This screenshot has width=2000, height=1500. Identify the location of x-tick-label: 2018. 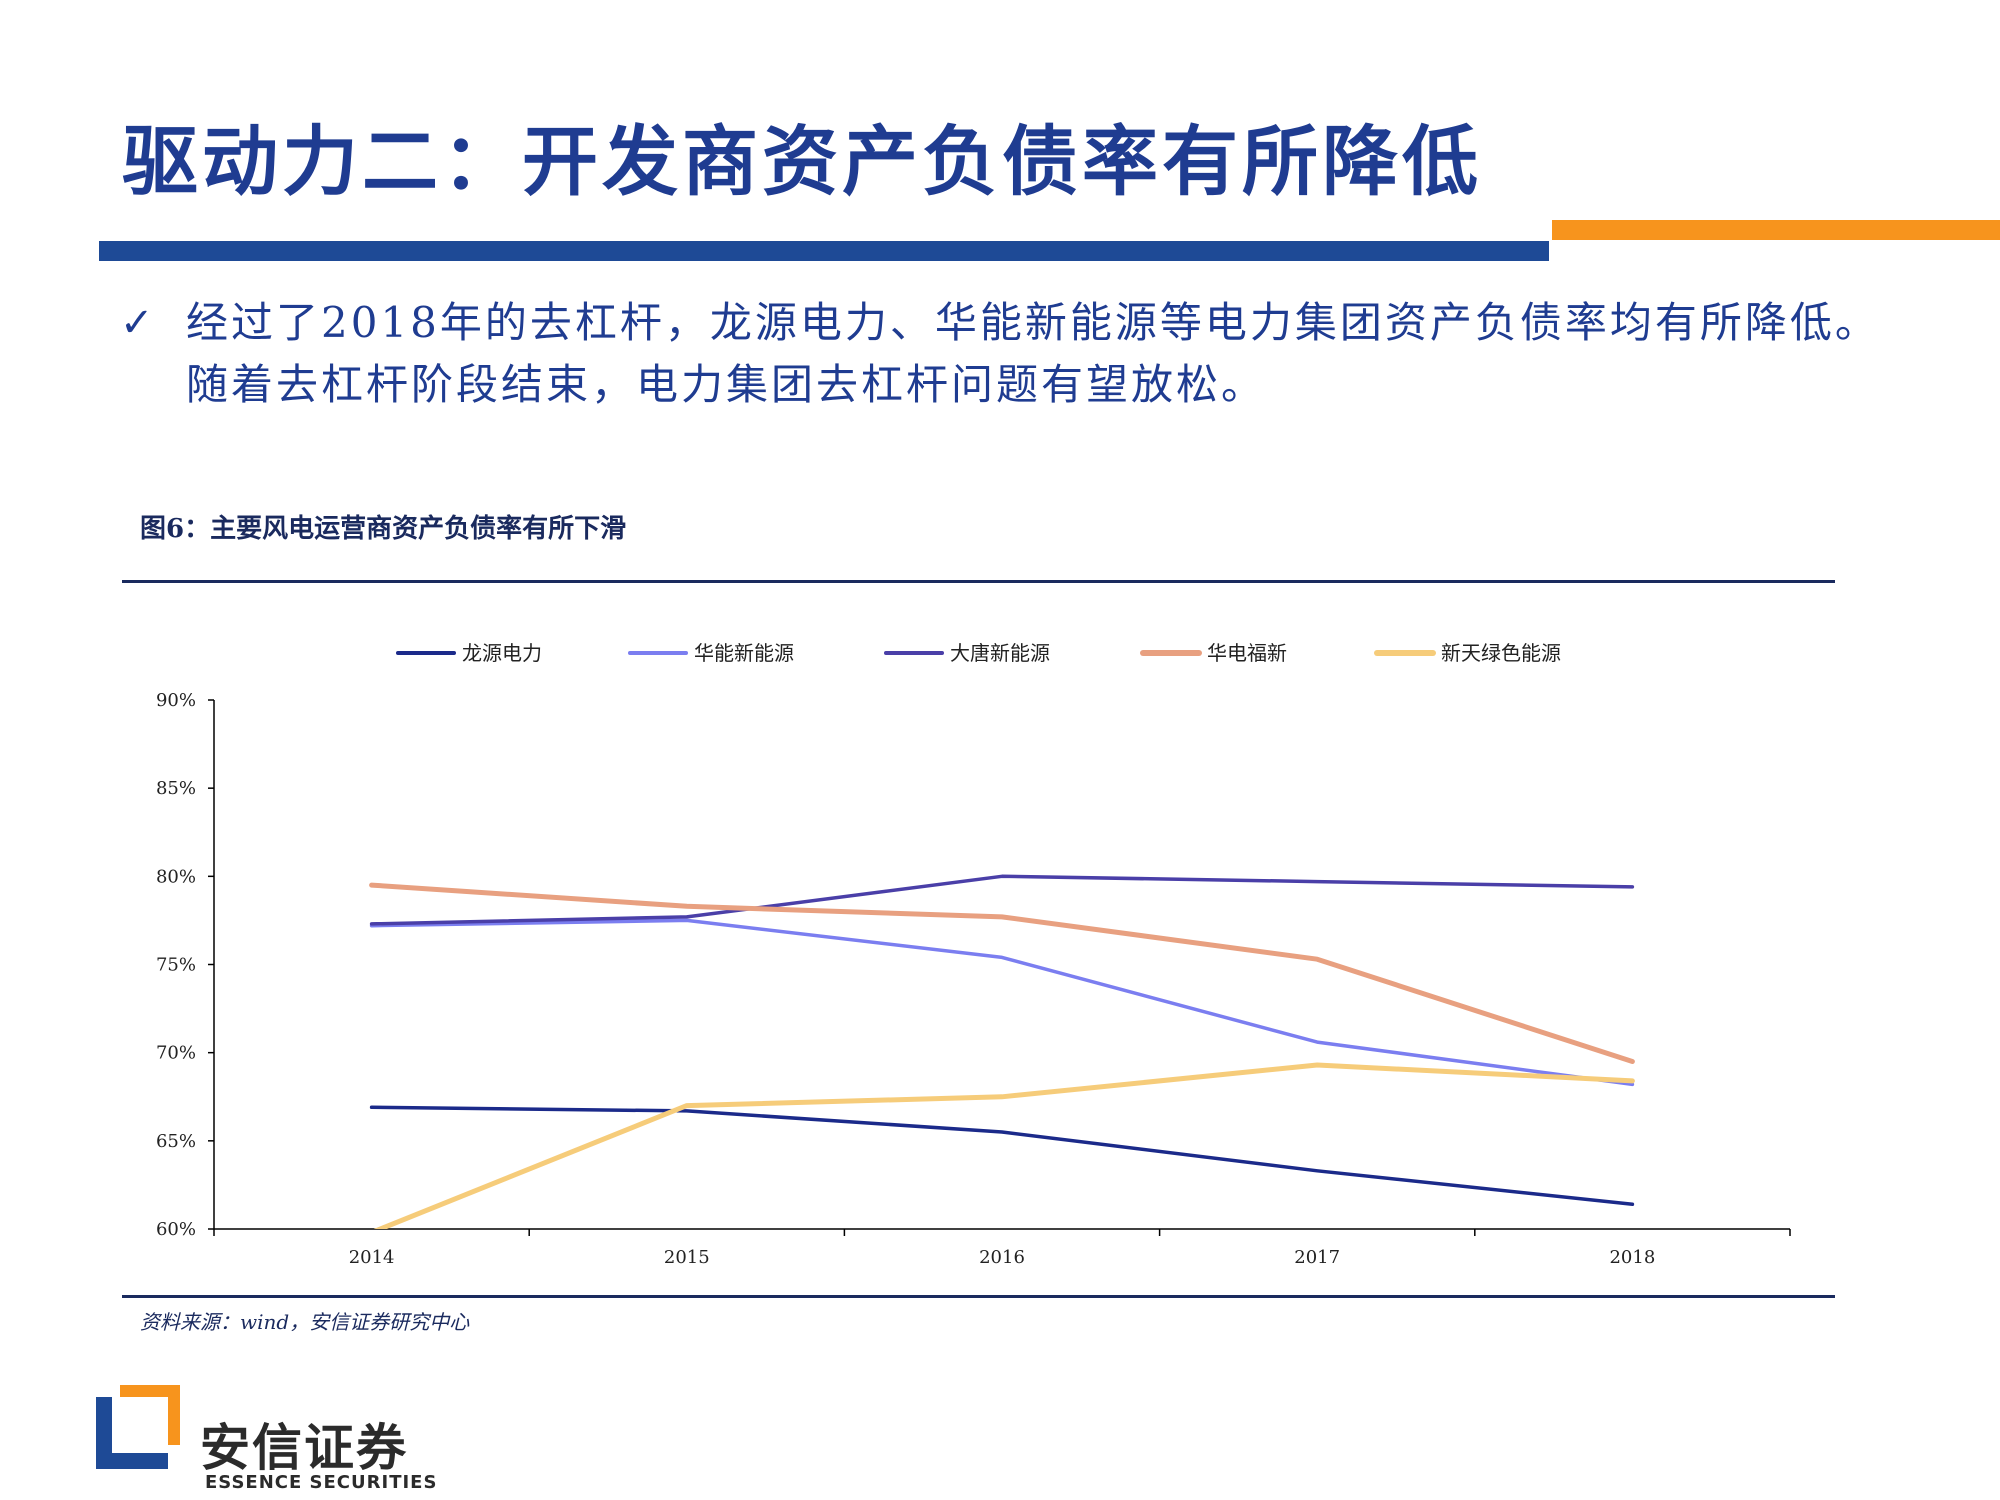
(1632, 1257).